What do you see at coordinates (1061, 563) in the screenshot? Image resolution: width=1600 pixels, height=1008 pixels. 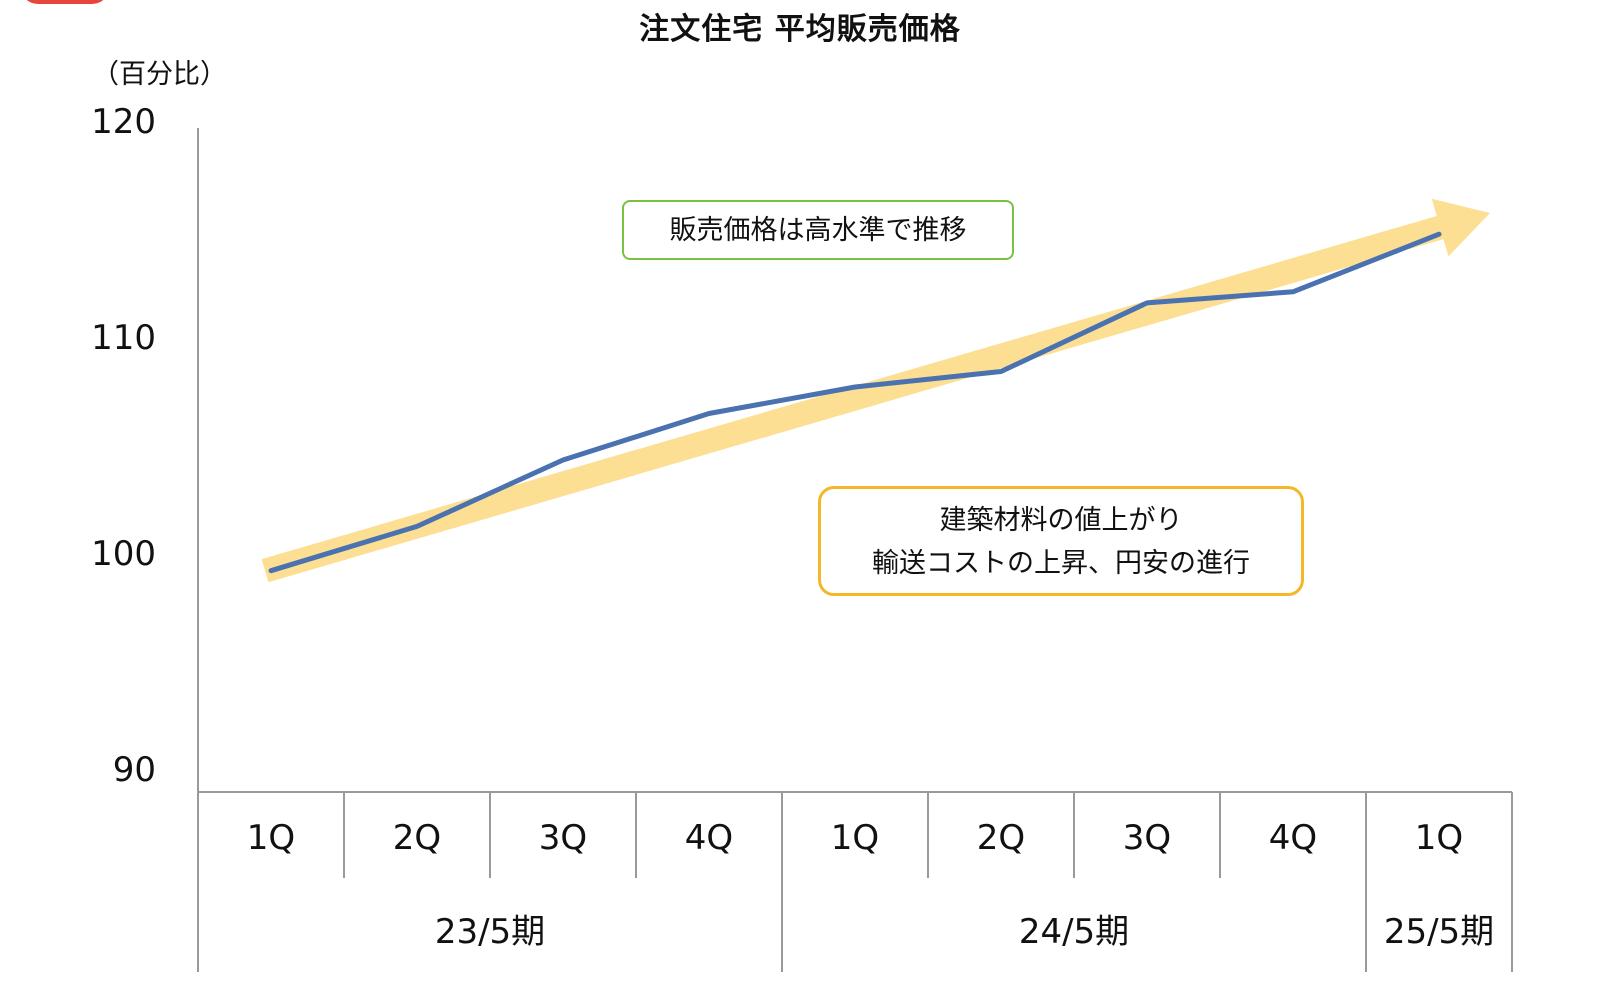 I see `annotation-line: 輸送コストの上昇、円安の進行` at bounding box center [1061, 563].